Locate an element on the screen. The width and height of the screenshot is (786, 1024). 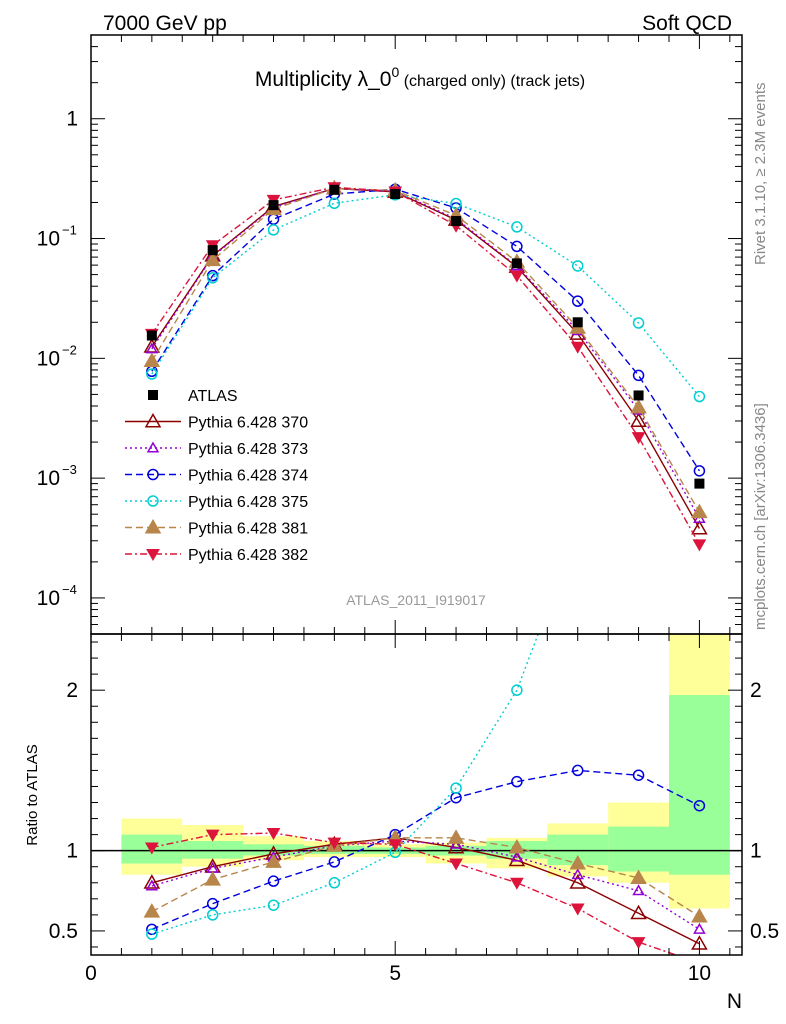
legend-label-atlas: ATLAS is located at coordinates (213, 396).